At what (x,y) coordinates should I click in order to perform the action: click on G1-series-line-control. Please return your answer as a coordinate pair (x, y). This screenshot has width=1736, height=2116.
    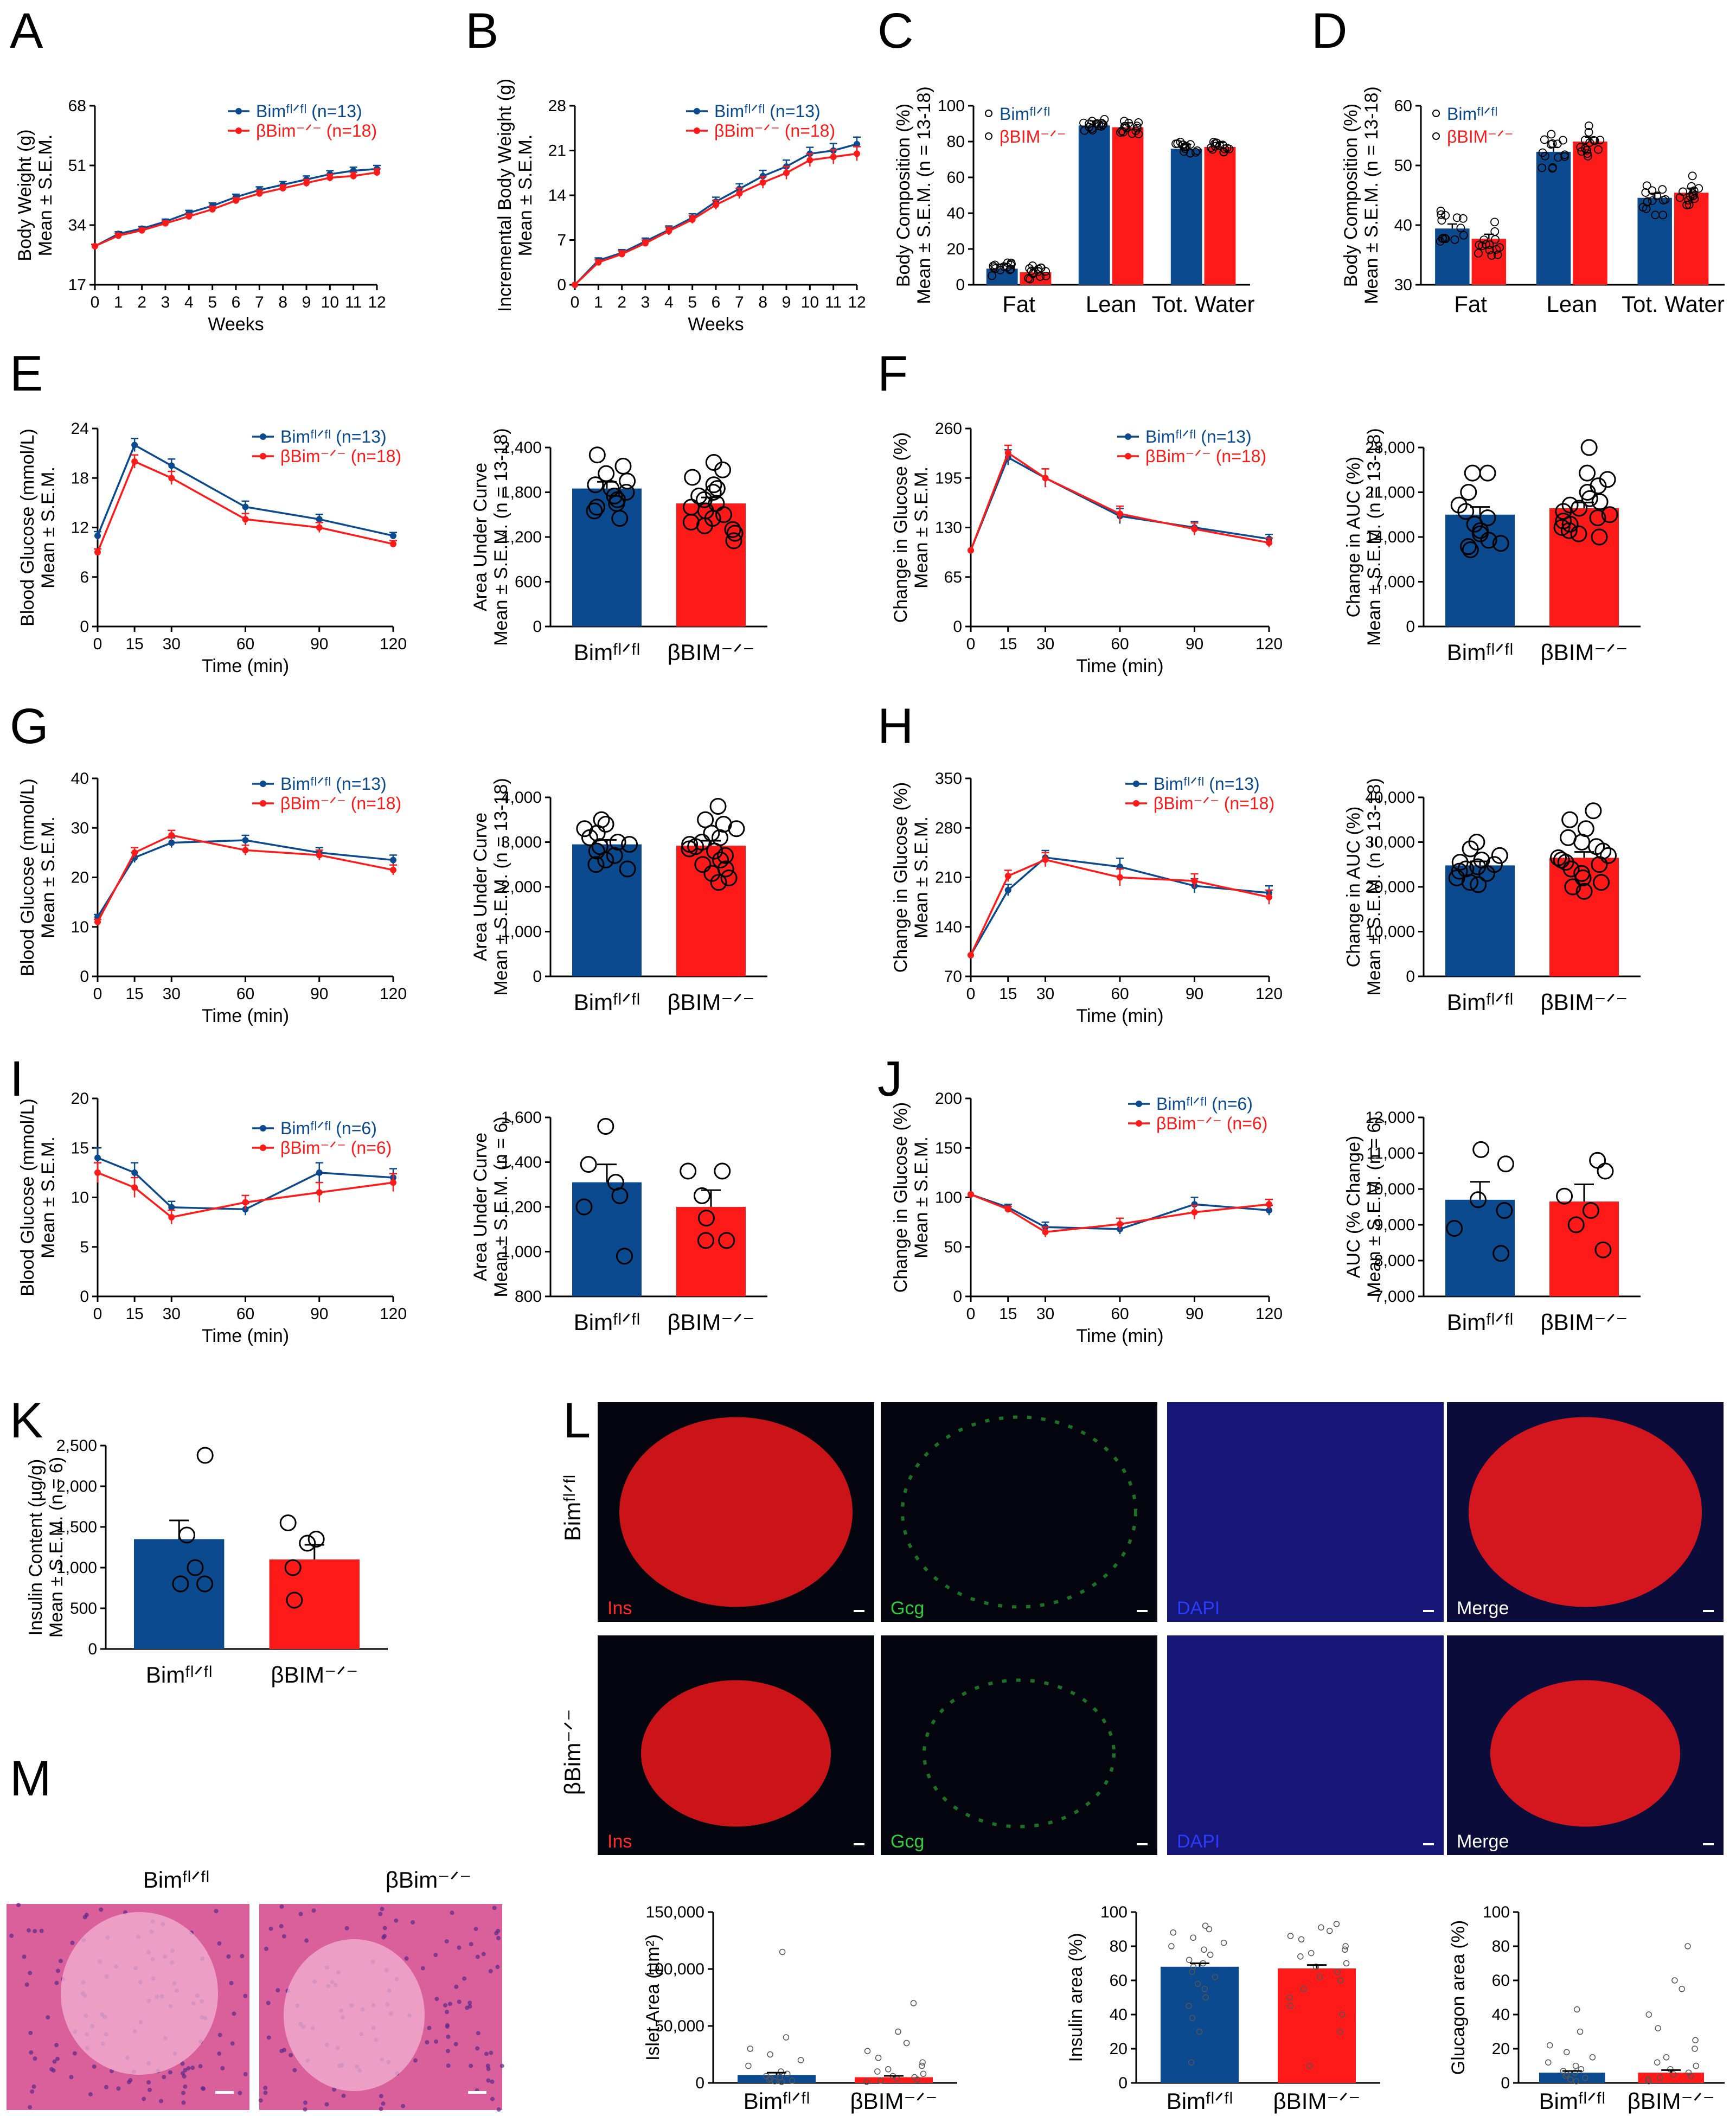
    Looking at the image, I should click on (245, 878).